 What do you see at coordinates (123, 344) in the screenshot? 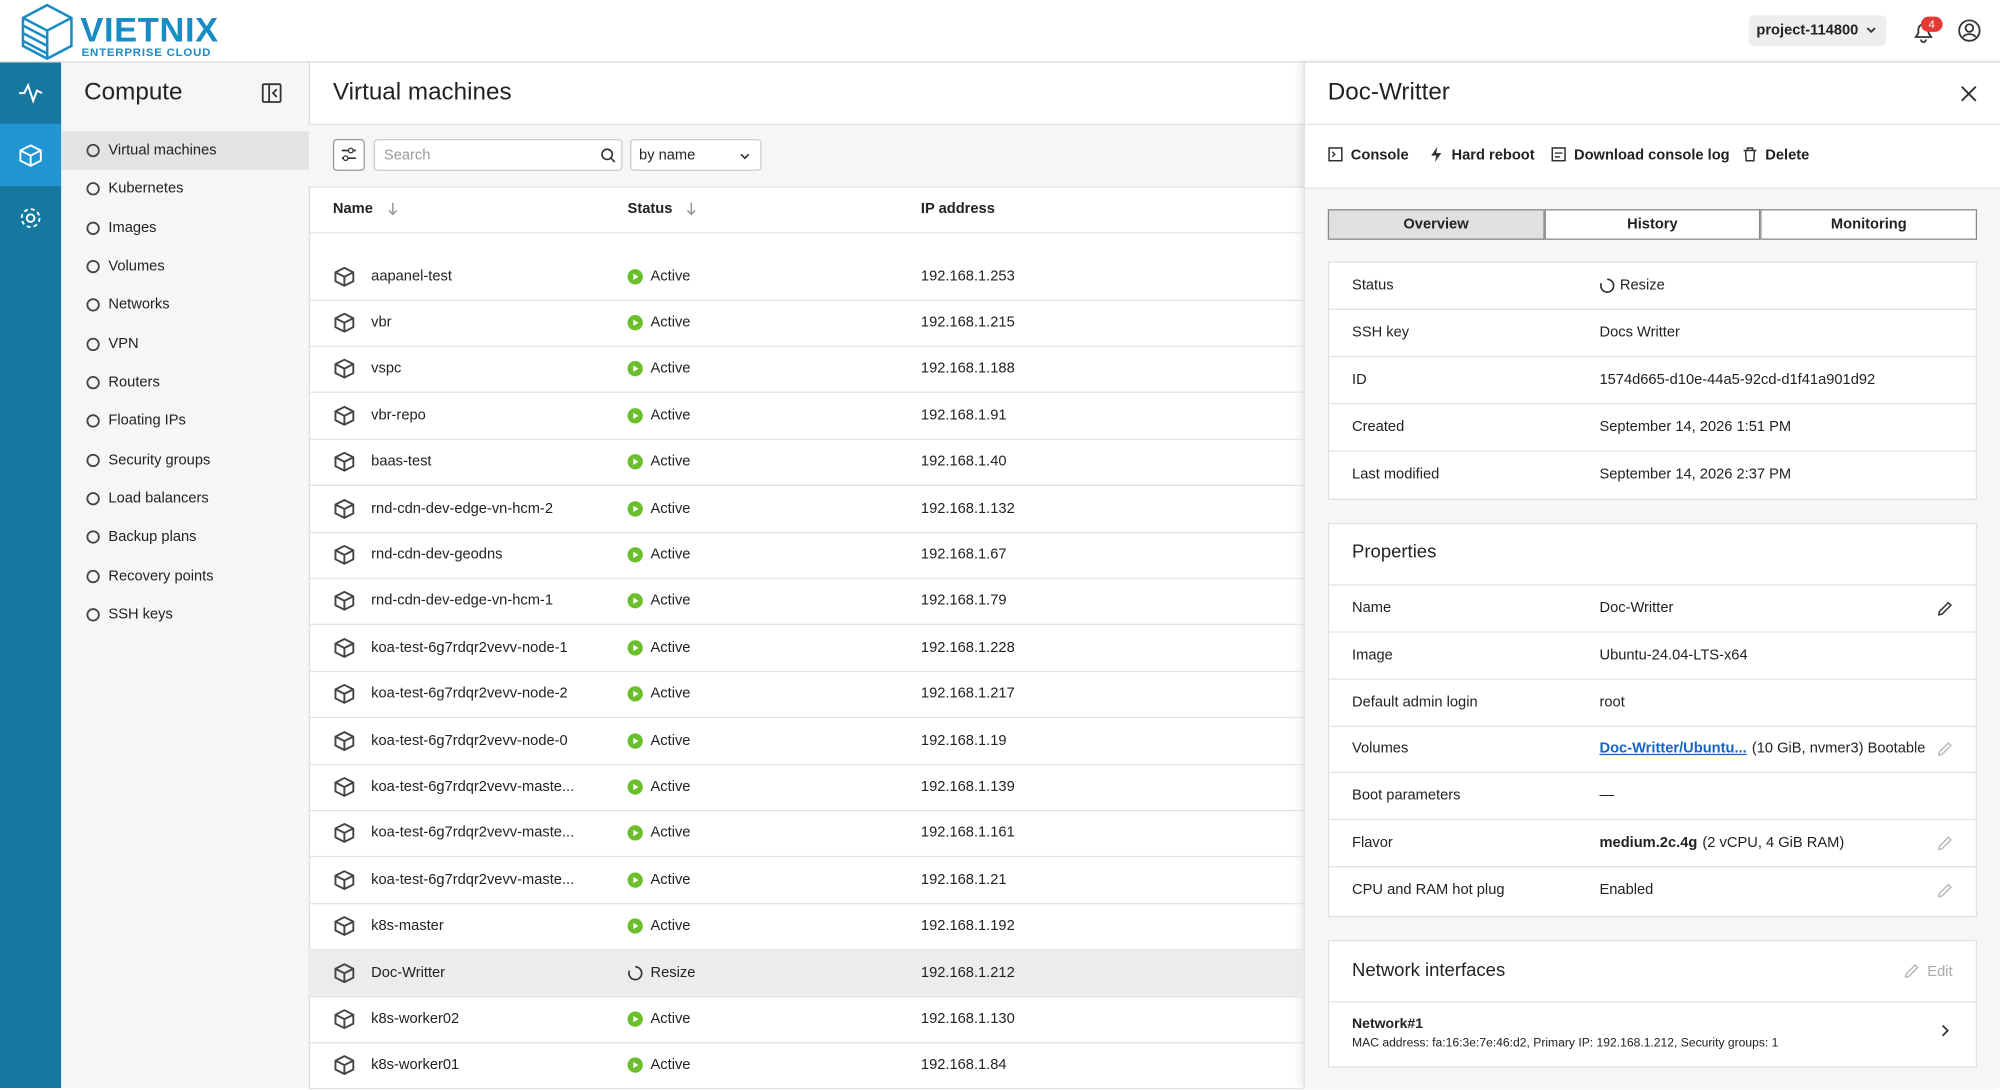
I see `nav-item: VPN` at bounding box center [123, 344].